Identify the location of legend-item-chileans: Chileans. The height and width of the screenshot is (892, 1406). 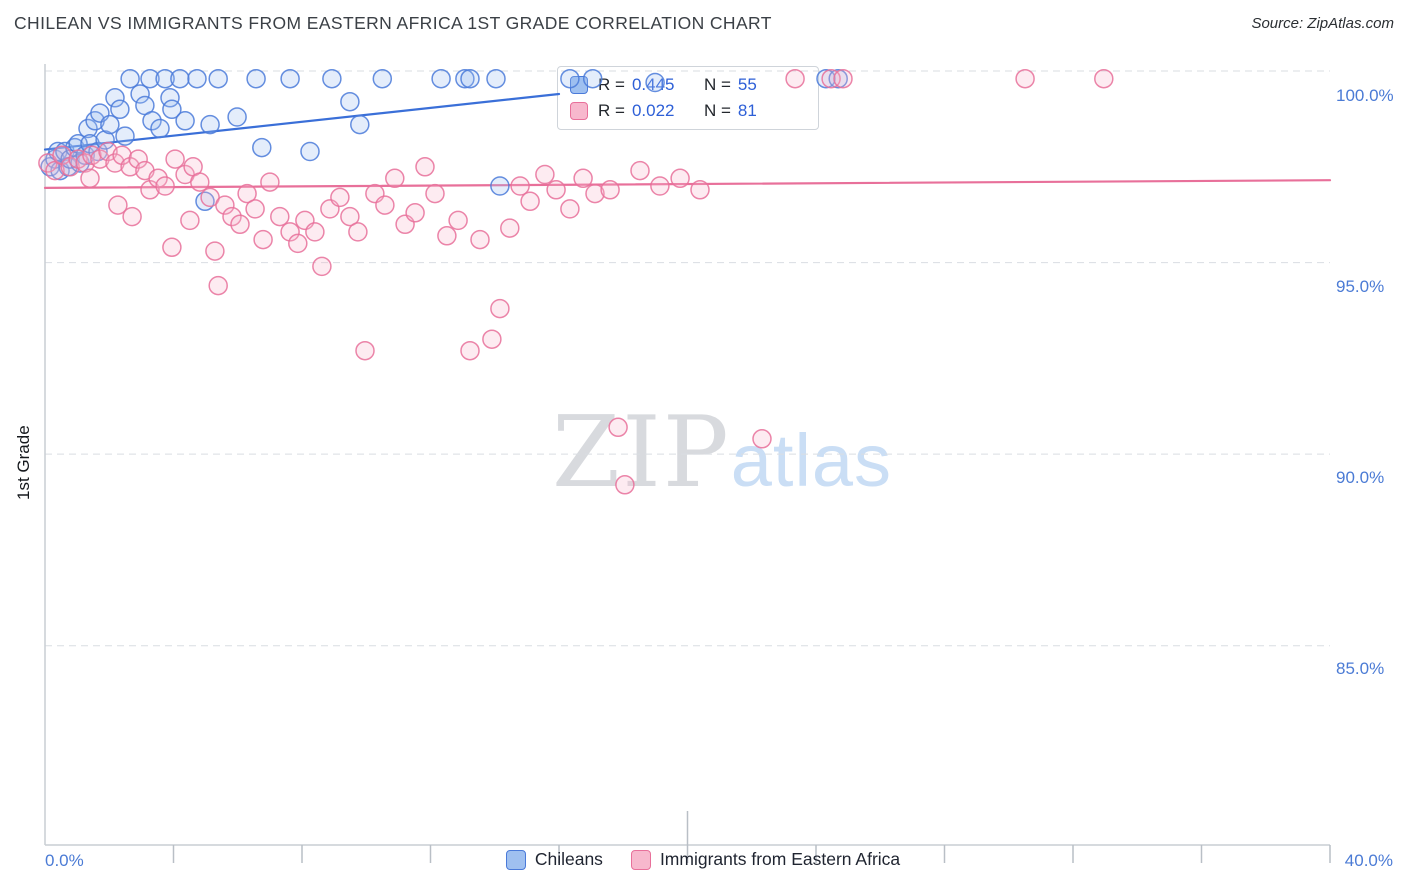
(554, 859).